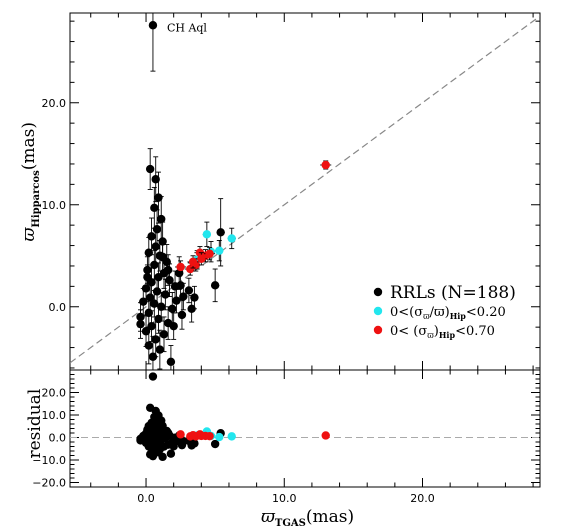 This screenshot has width=568, height=528. I want to click on main-y-axis-title-unit: (mas), so click(29, 146).